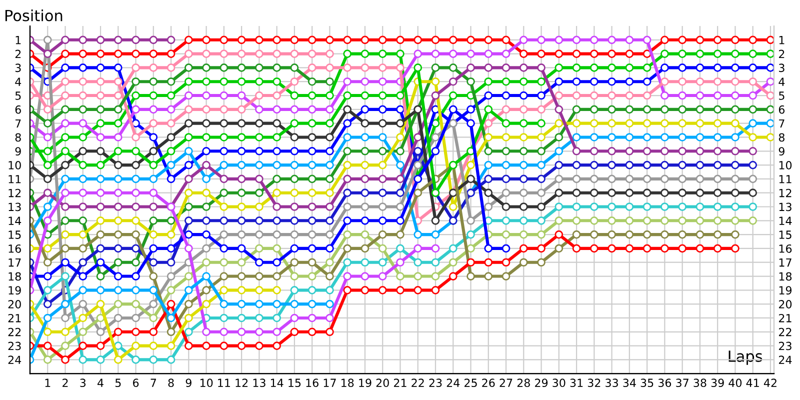 The height and width of the screenshot is (400, 800). Describe the element at coordinates (206, 383) in the screenshot. I see `x-tick-label: 10` at that location.